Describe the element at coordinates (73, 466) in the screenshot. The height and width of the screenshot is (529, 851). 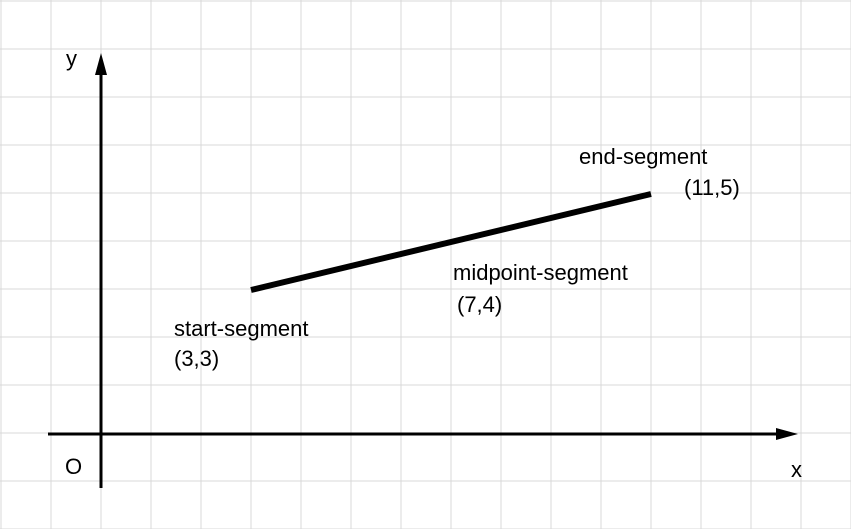
I see `origin-label: O` at that location.